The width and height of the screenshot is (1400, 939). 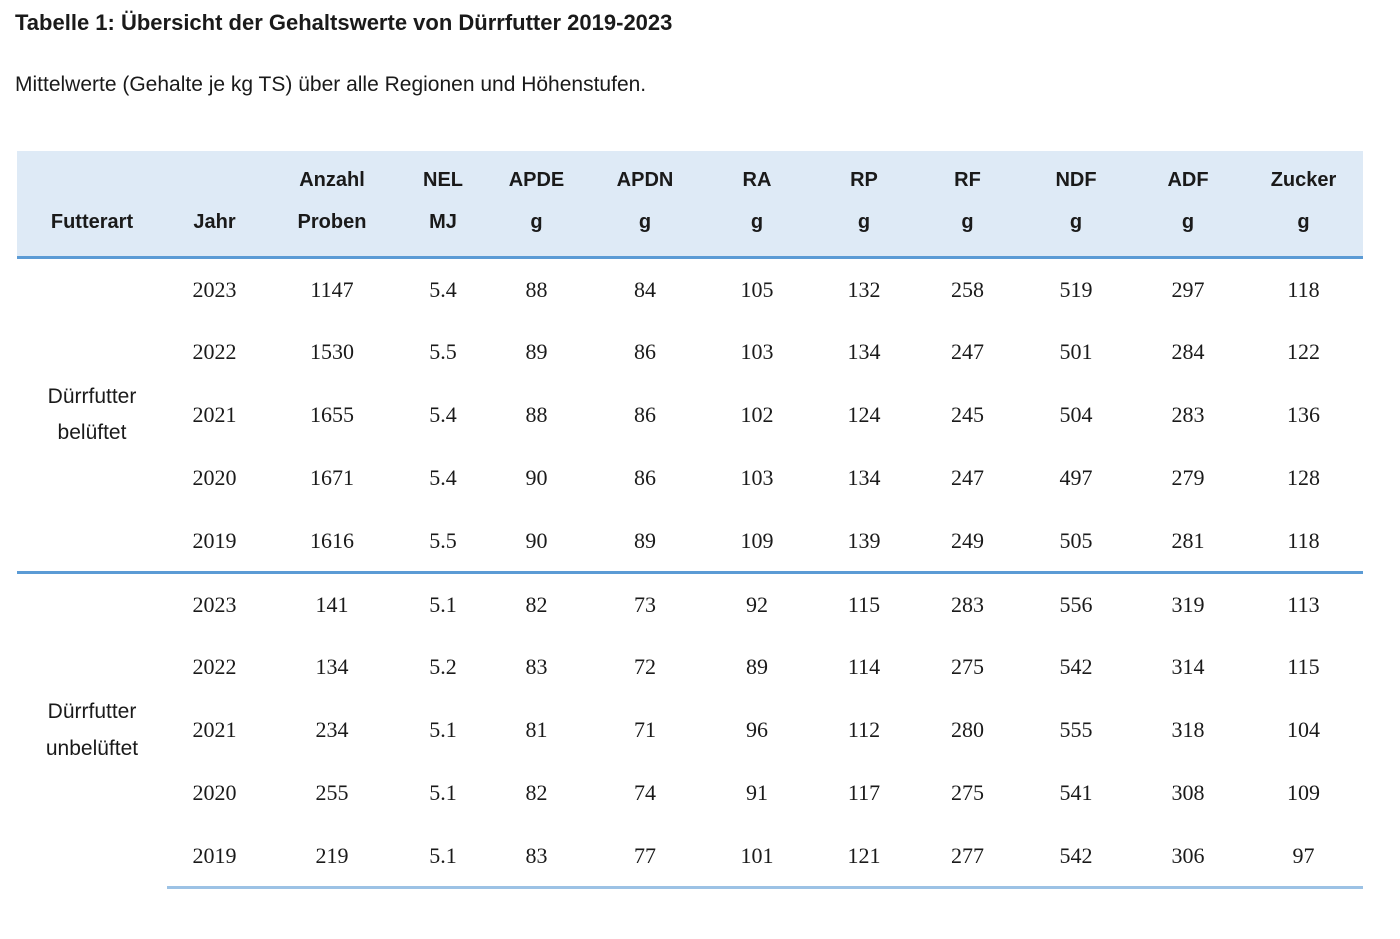 What do you see at coordinates (332, 857) in the screenshot?
I see `cell-anzahl-proben: 219` at bounding box center [332, 857].